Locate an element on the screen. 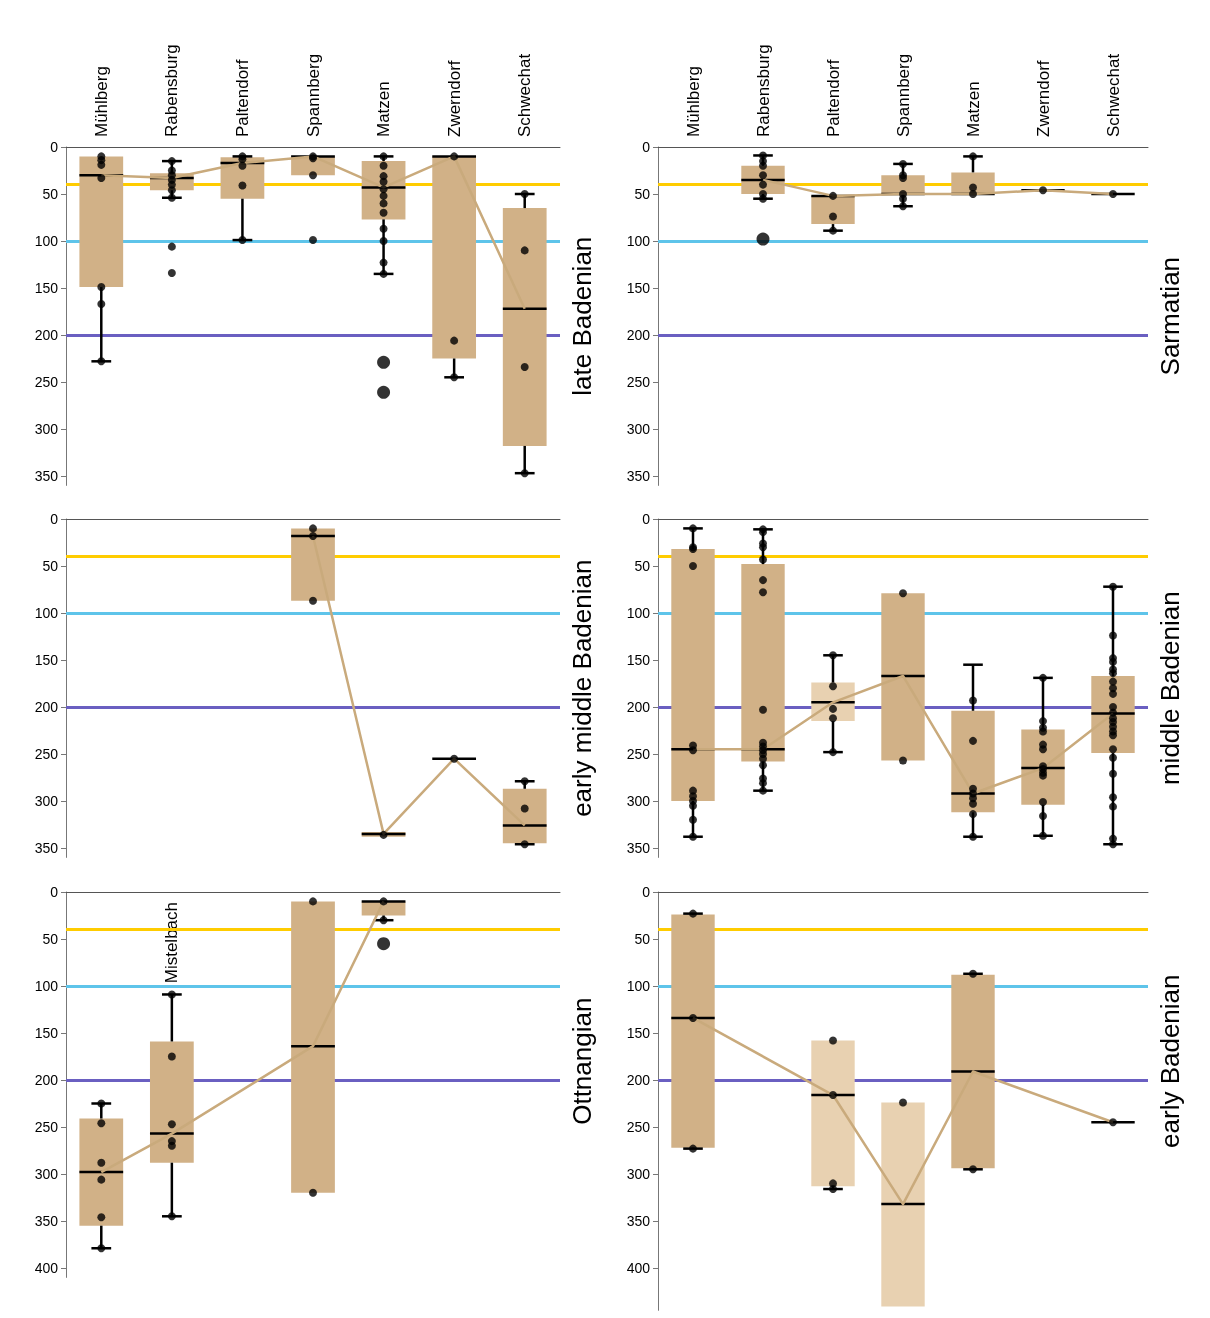  text: early middle Badenian is located at coordinates (582, 688).